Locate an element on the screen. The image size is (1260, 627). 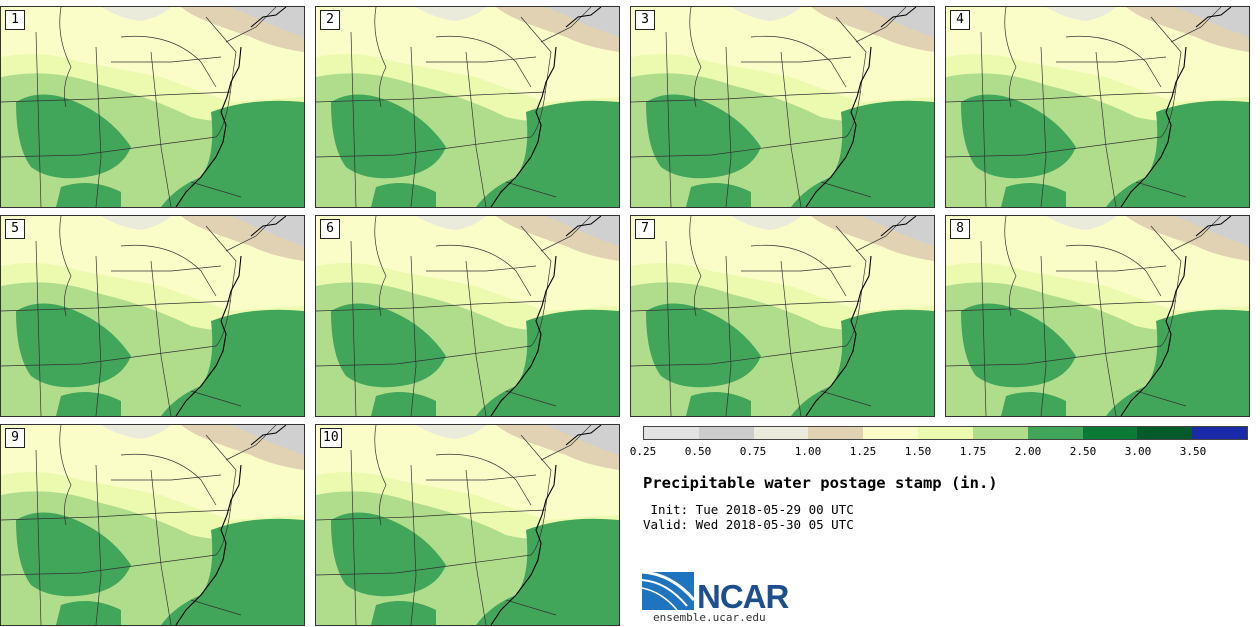
map-panel: 9 is located at coordinates (152, 525).